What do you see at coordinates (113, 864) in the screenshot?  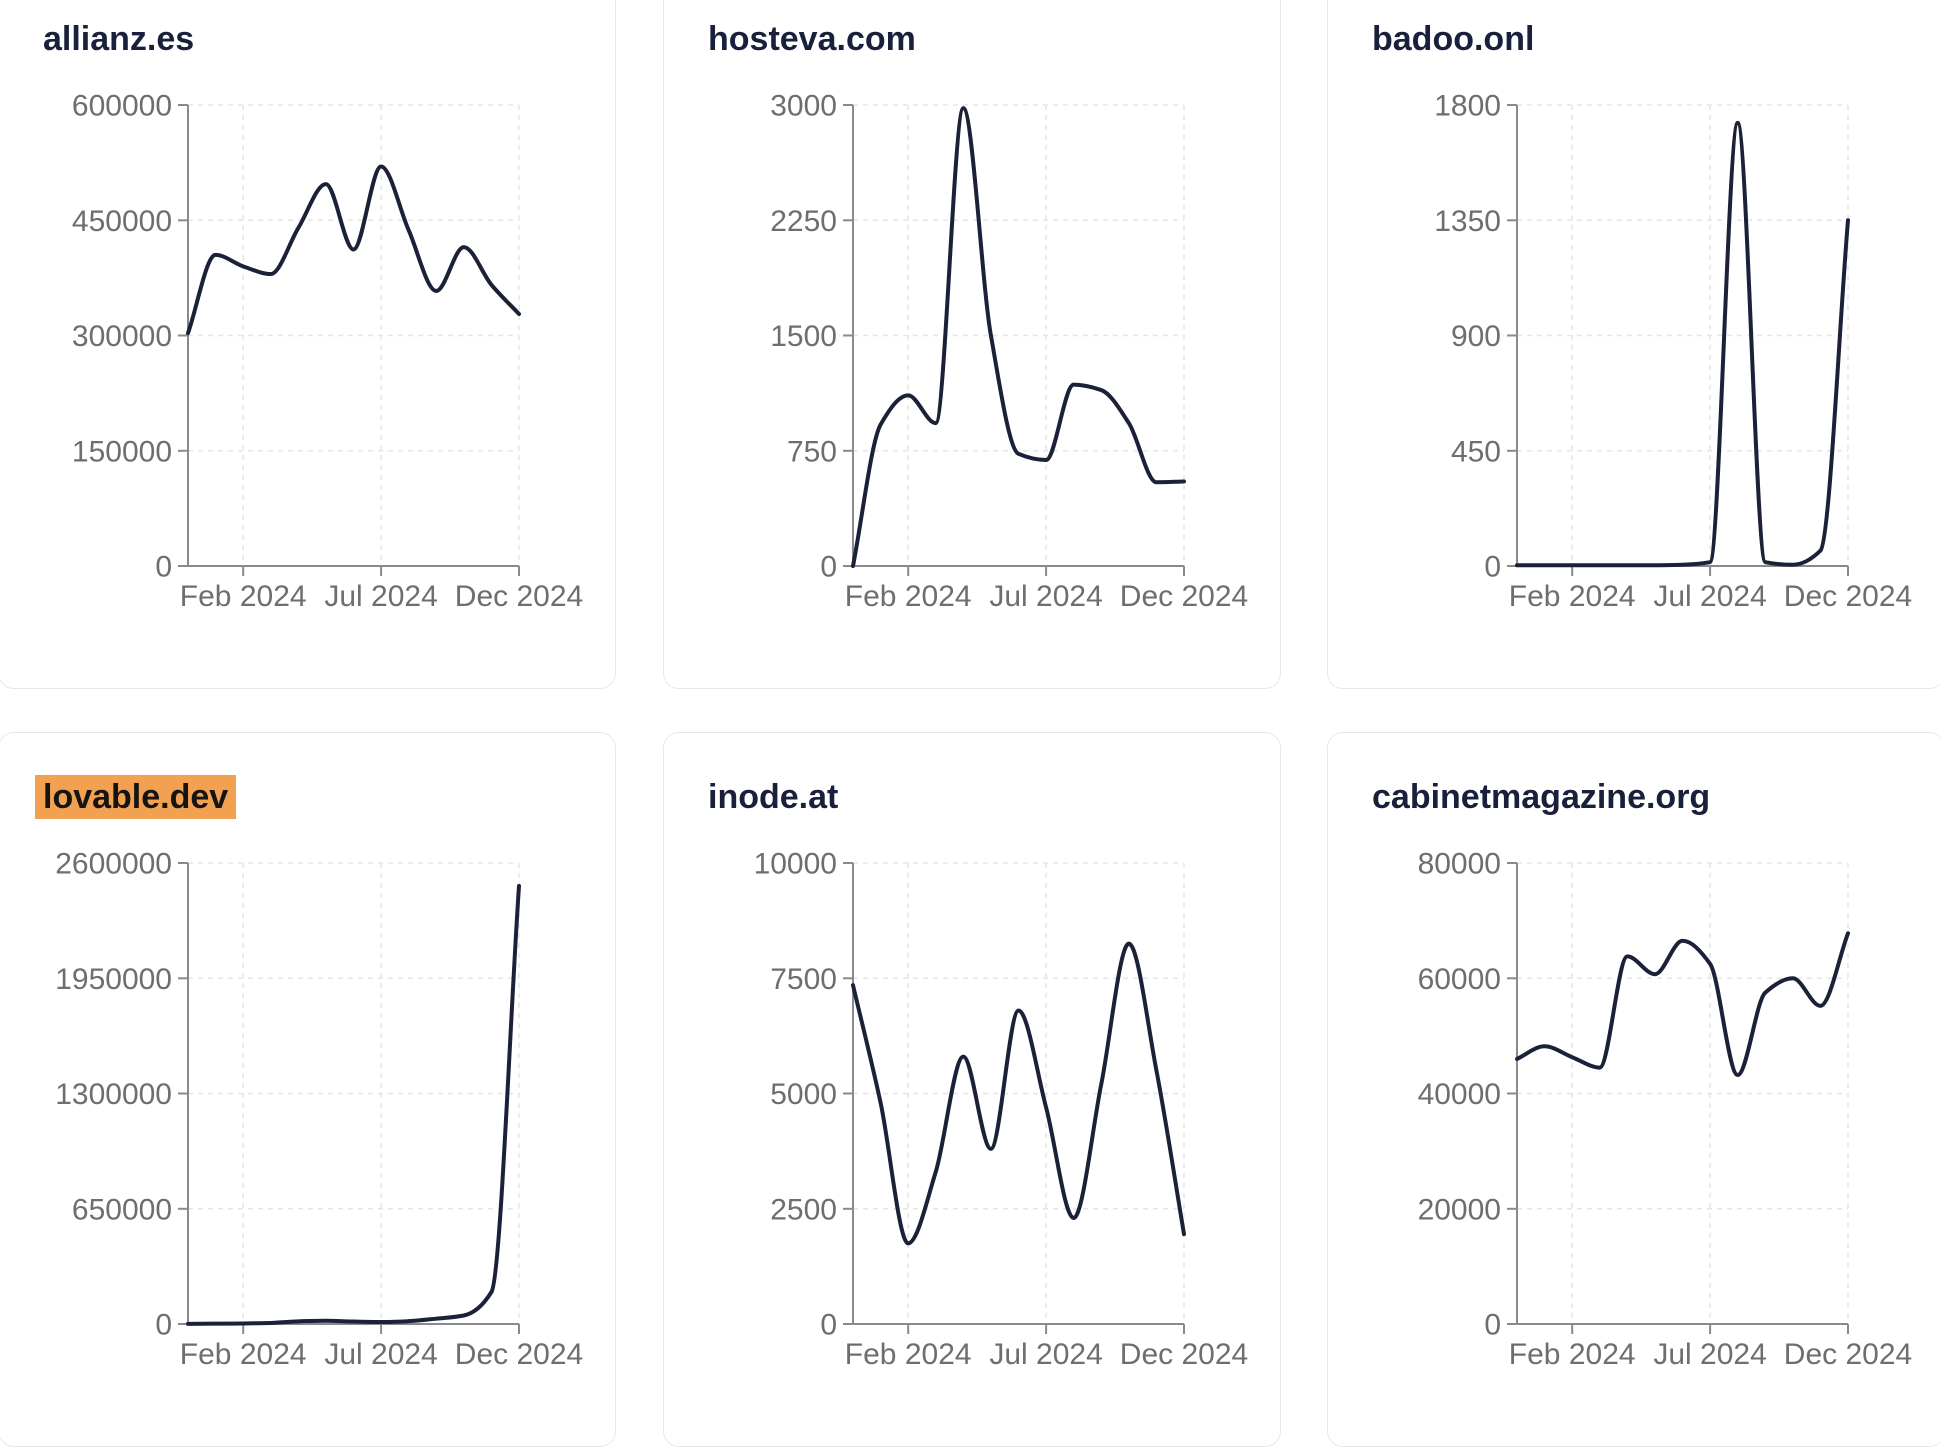 I see `y-tick-label: 2600000` at bounding box center [113, 864].